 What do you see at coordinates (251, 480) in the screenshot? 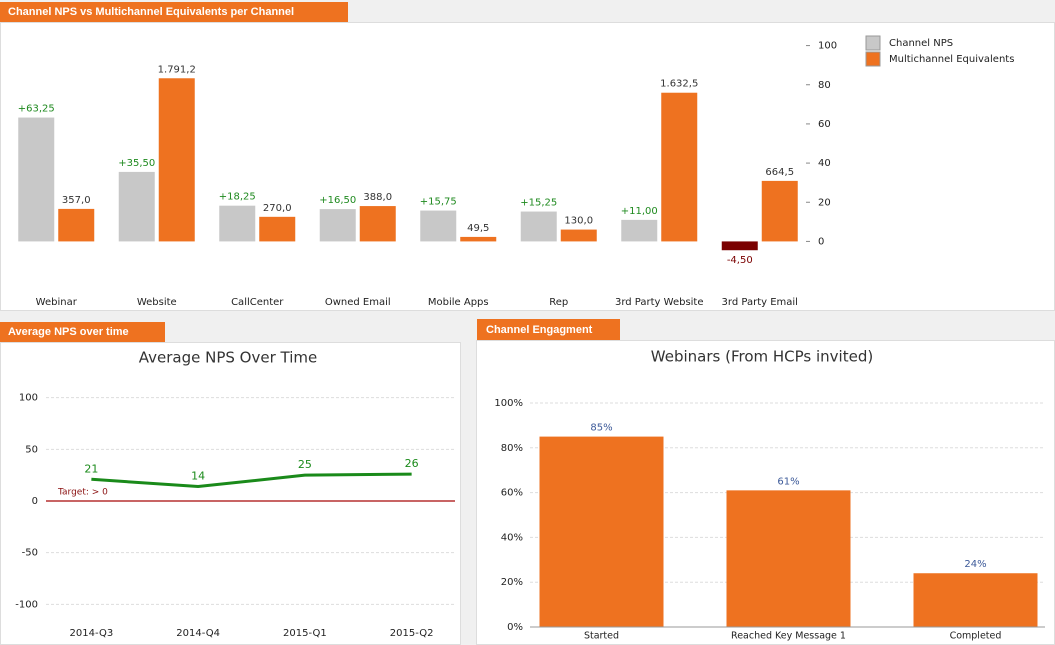
I see `line` at bounding box center [251, 480].